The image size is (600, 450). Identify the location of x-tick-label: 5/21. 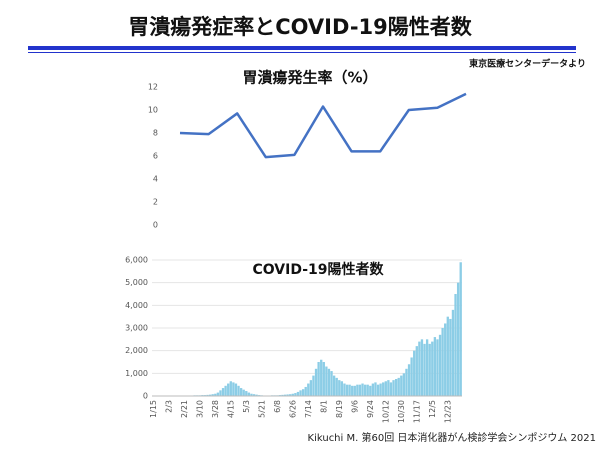
(261, 409).